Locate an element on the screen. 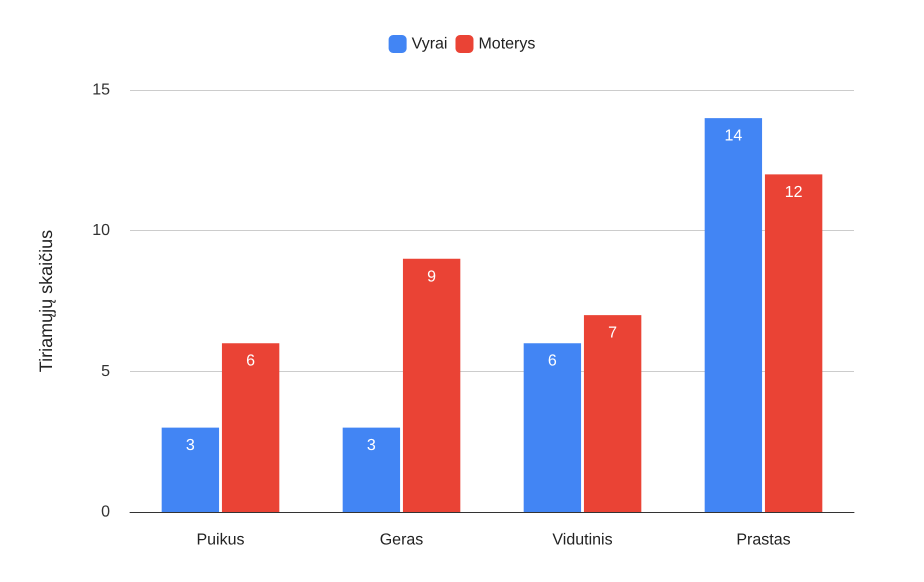 This screenshot has height=582, width=924. x-tick-label: Puikus is located at coordinates (220, 540).